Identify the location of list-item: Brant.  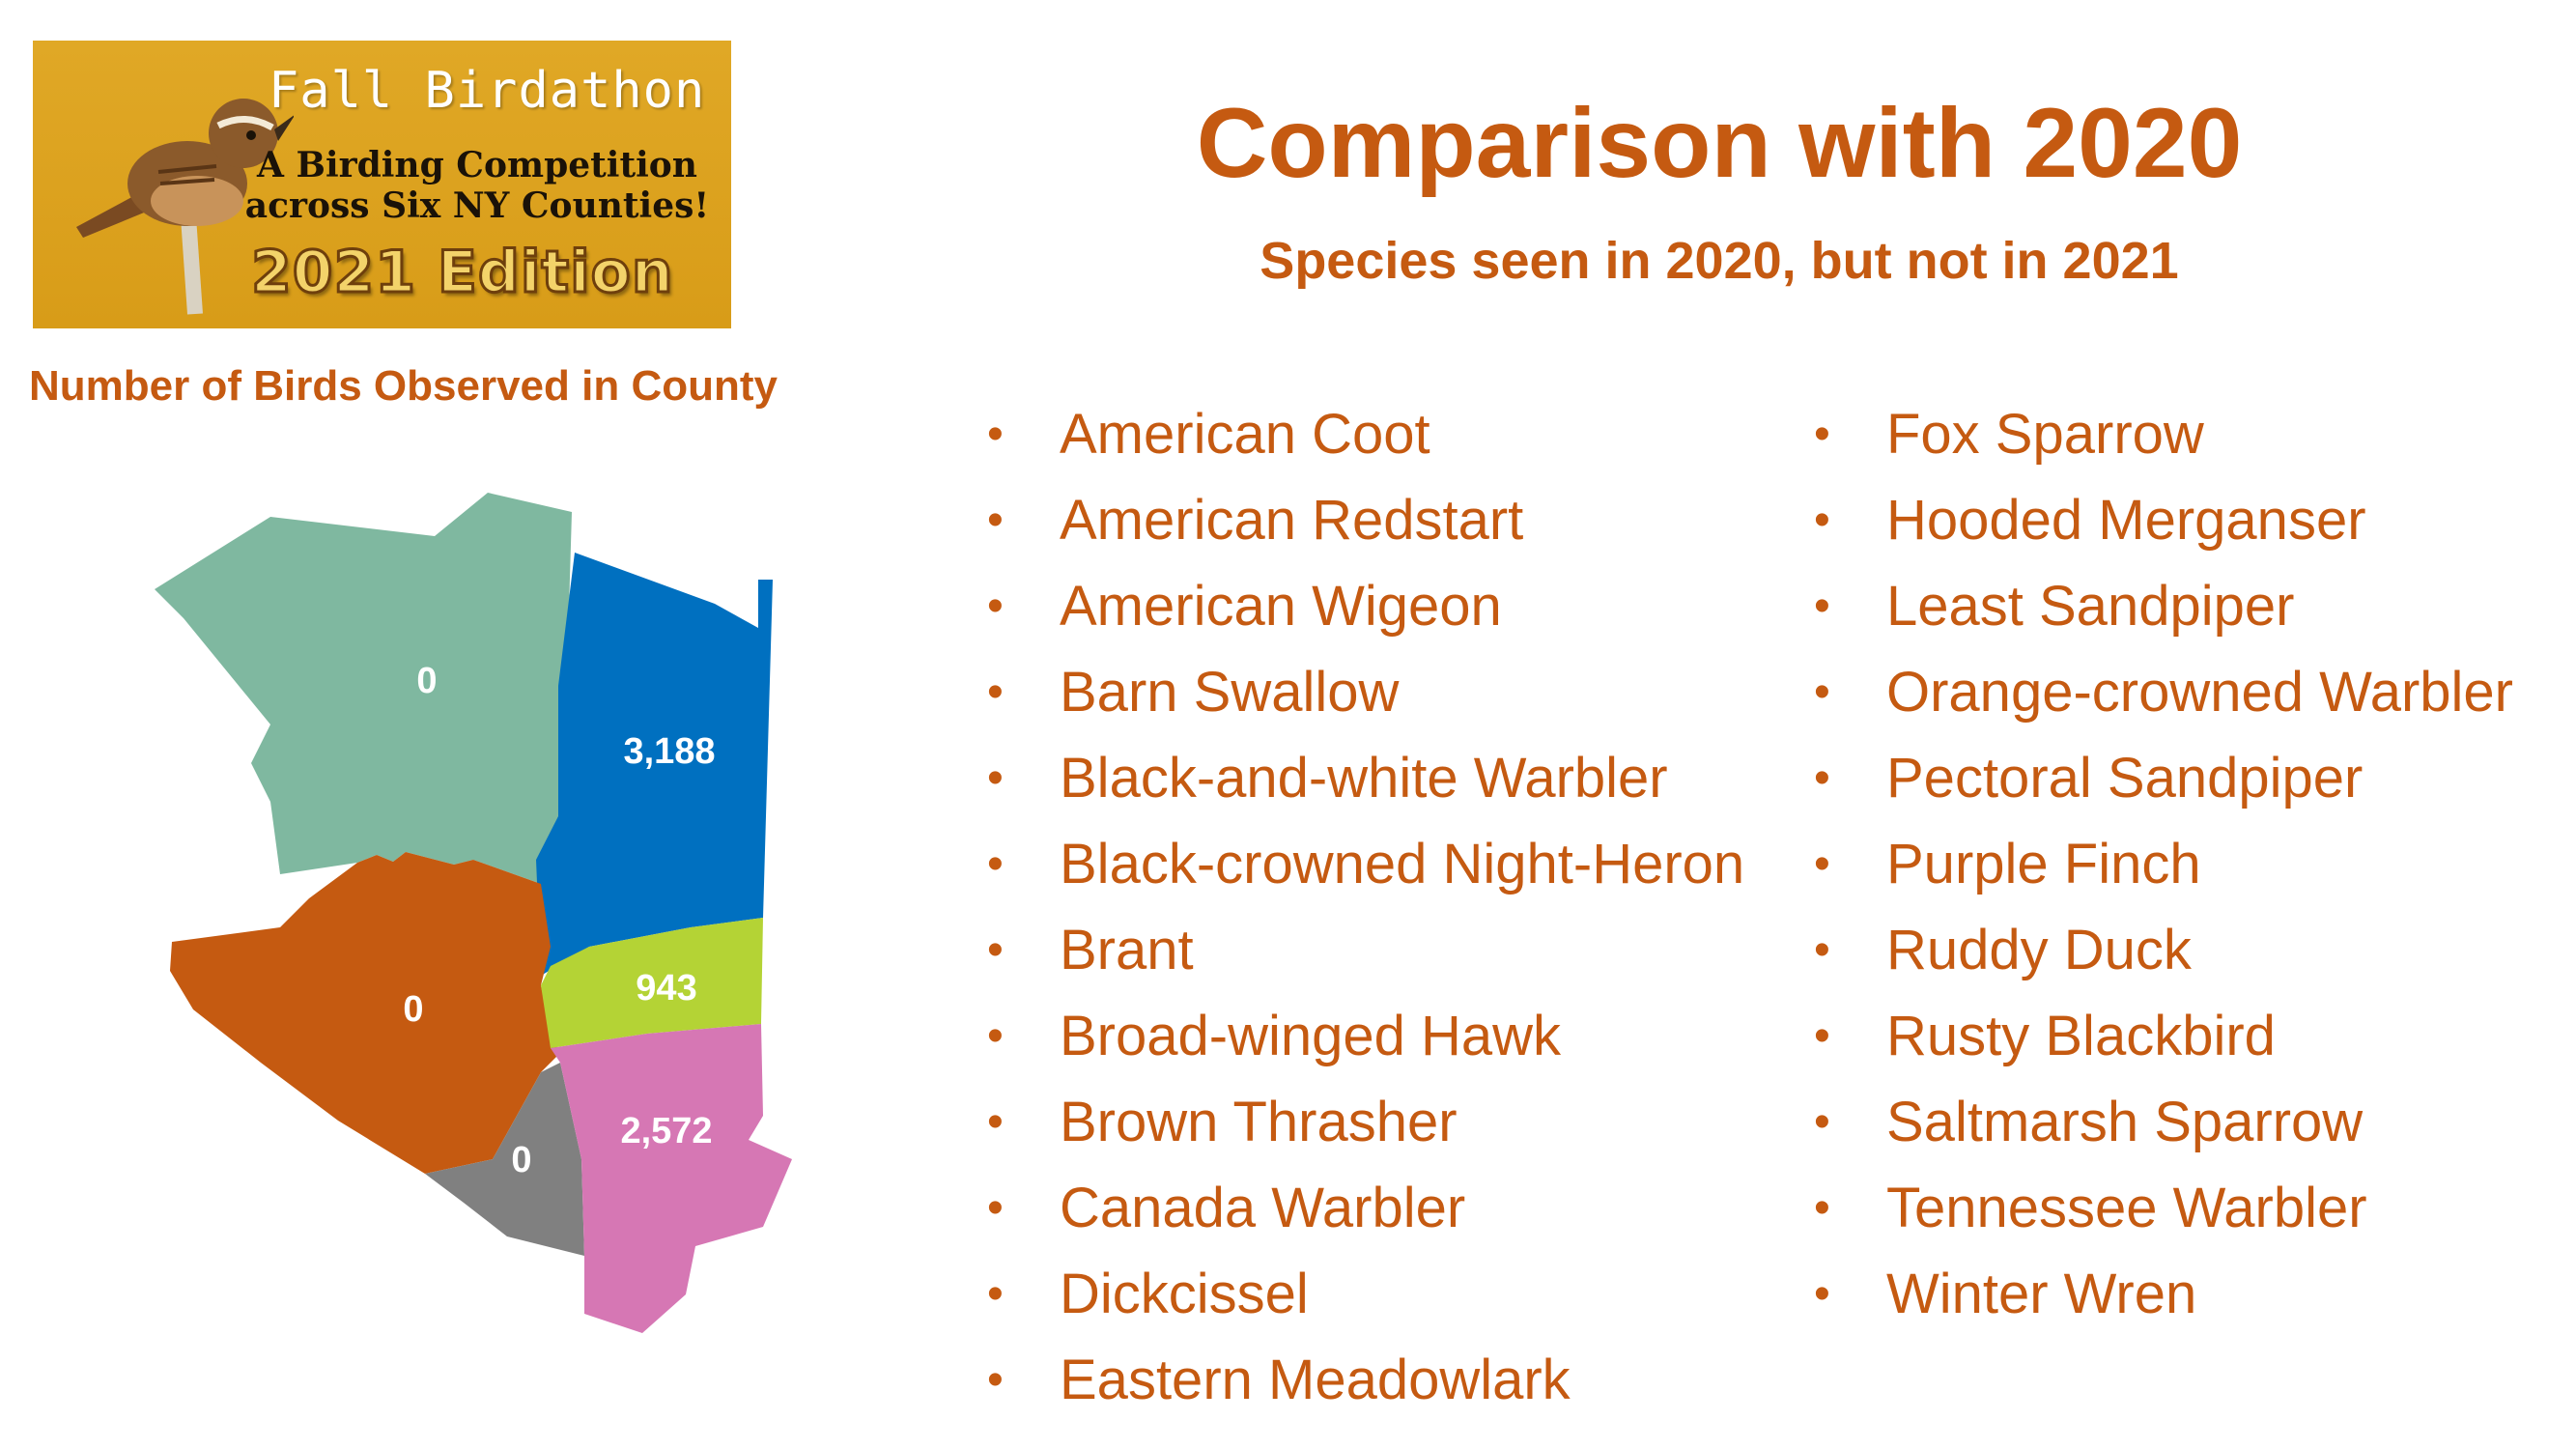
(1365, 950).